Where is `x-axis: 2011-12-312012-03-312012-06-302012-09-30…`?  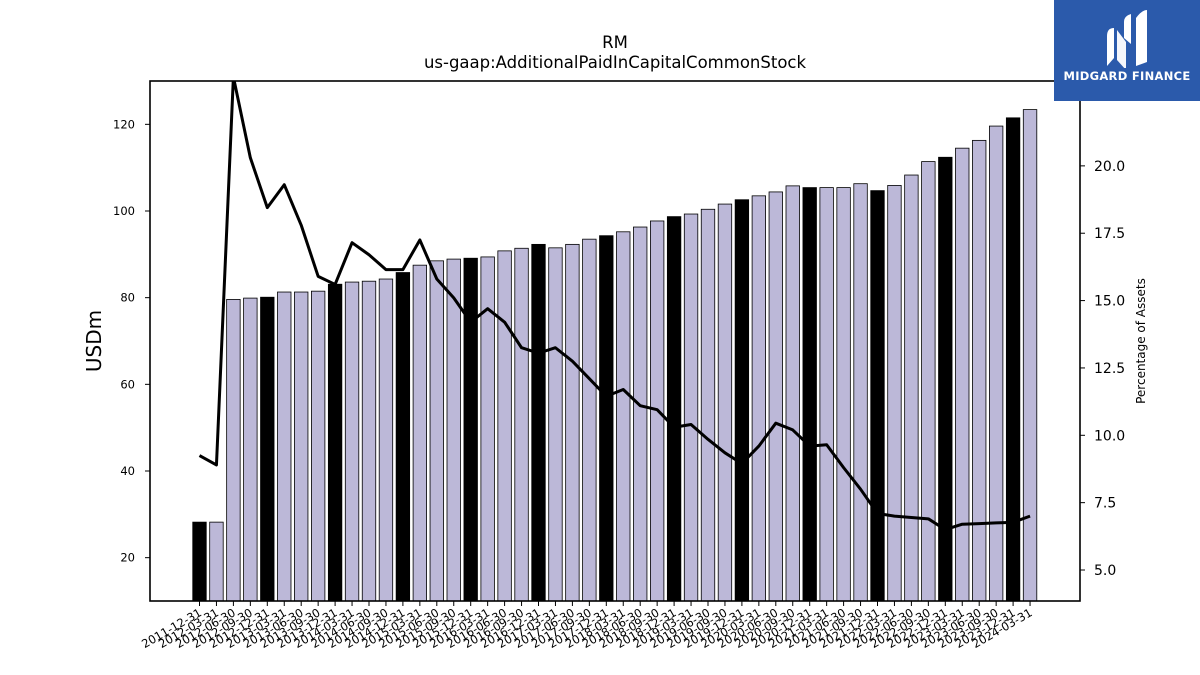 x-axis: 2011-12-312012-03-312012-06-302012-09-30… is located at coordinates (587, 626).